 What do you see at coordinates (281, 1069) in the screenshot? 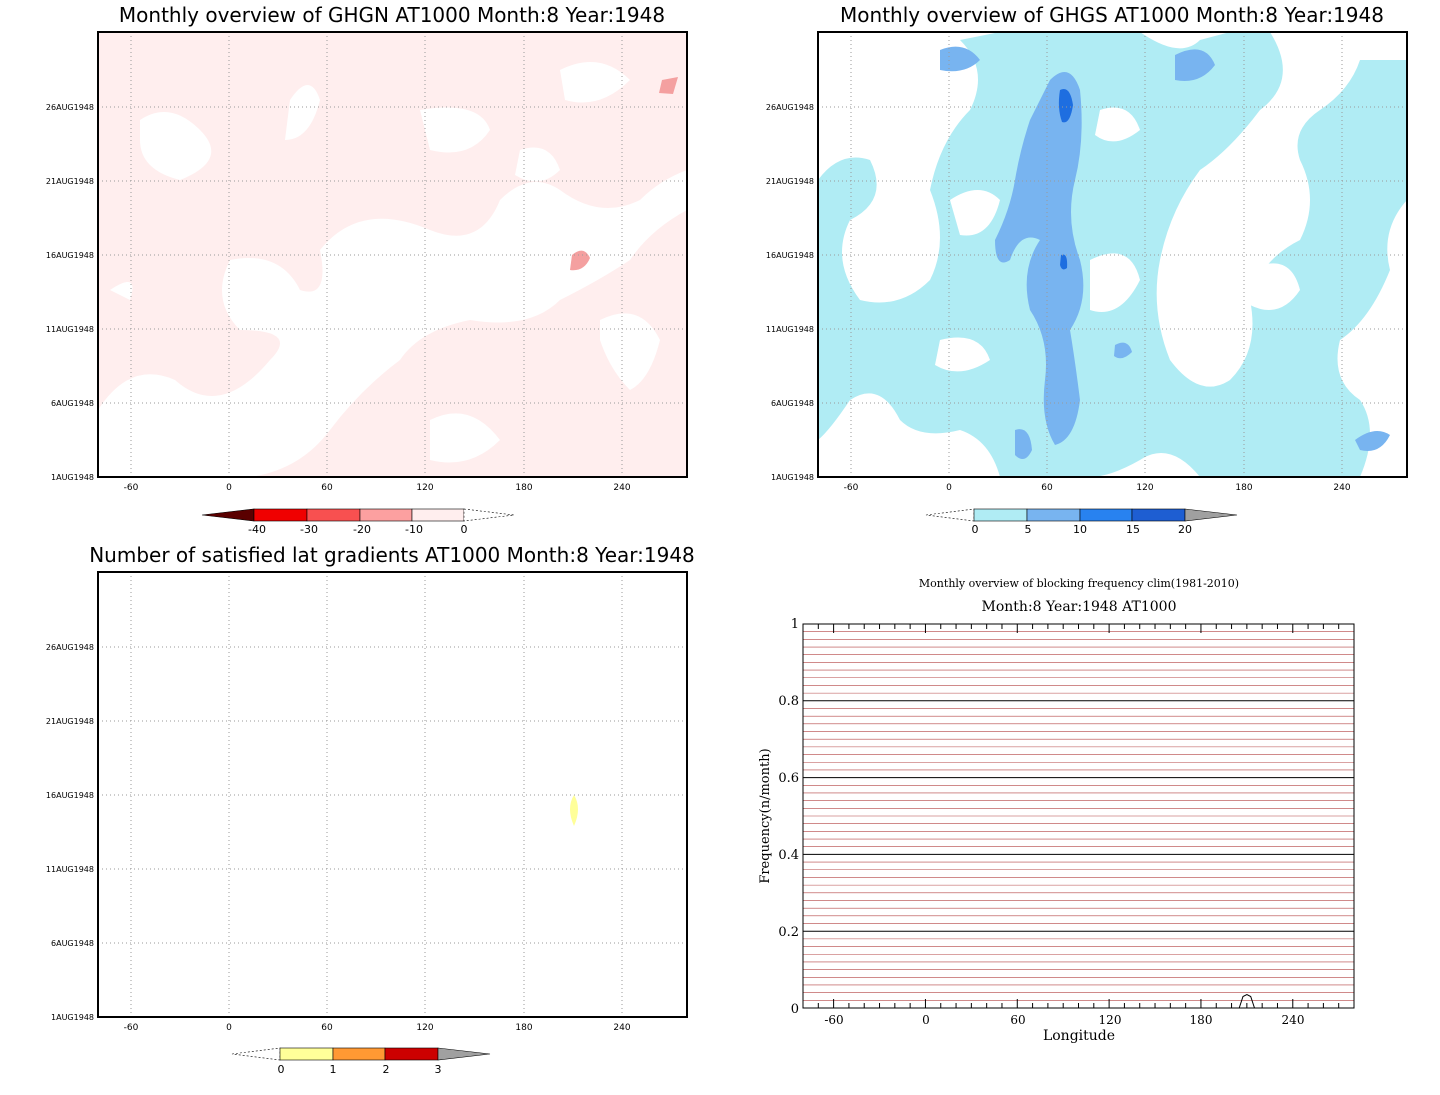
I see `grad-colorbar-label: 0` at bounding box center [281, 1069].